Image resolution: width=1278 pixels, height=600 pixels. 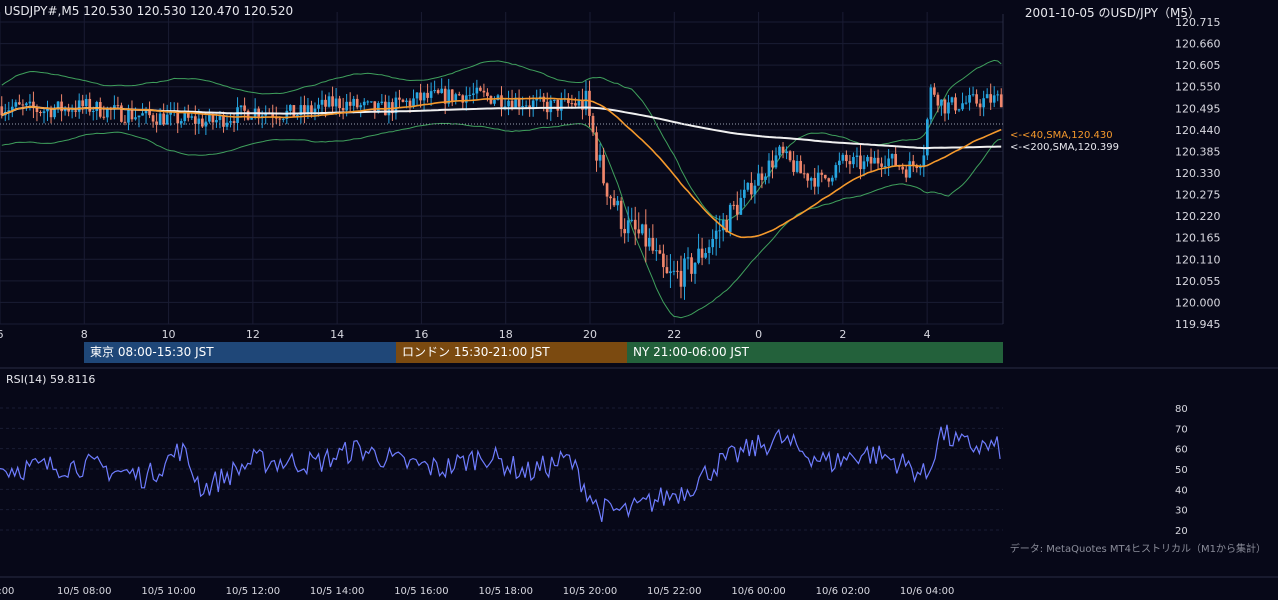 I want to click on time-tick-label: 10/5 14:00, so click(x=337, y=591).